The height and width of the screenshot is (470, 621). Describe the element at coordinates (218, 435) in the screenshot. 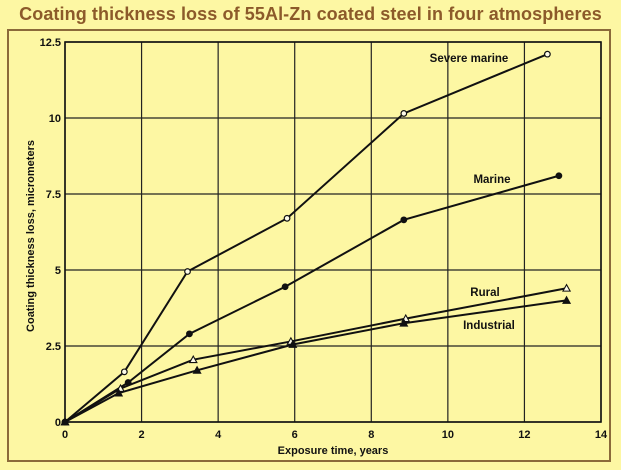

I see `x-tick-label: 4` at that location.